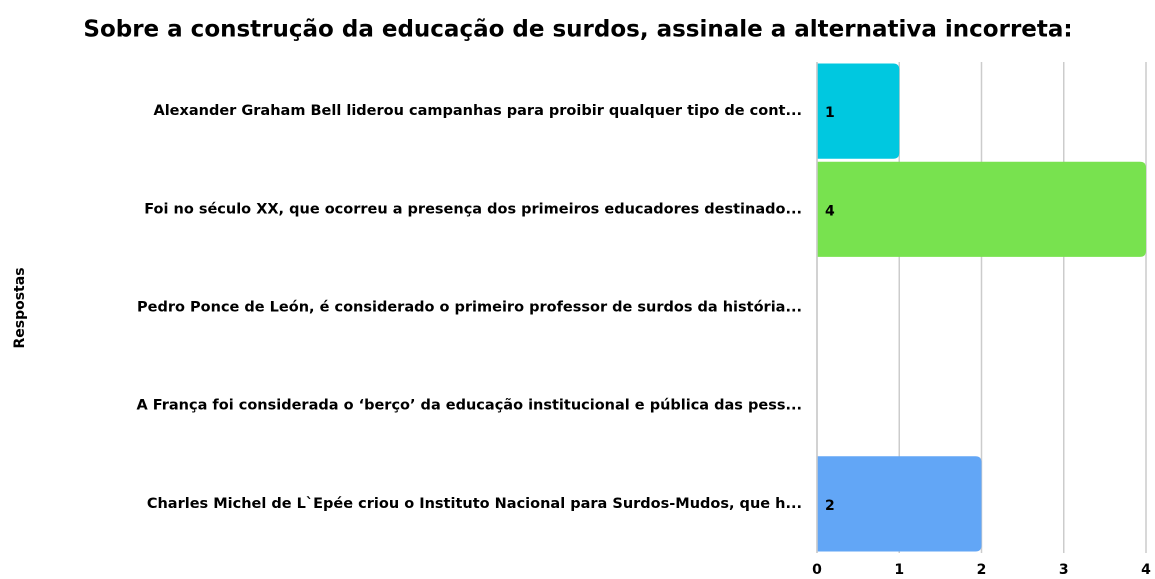  I want to click on y-axis-label: Respostas, so click(20, 307).